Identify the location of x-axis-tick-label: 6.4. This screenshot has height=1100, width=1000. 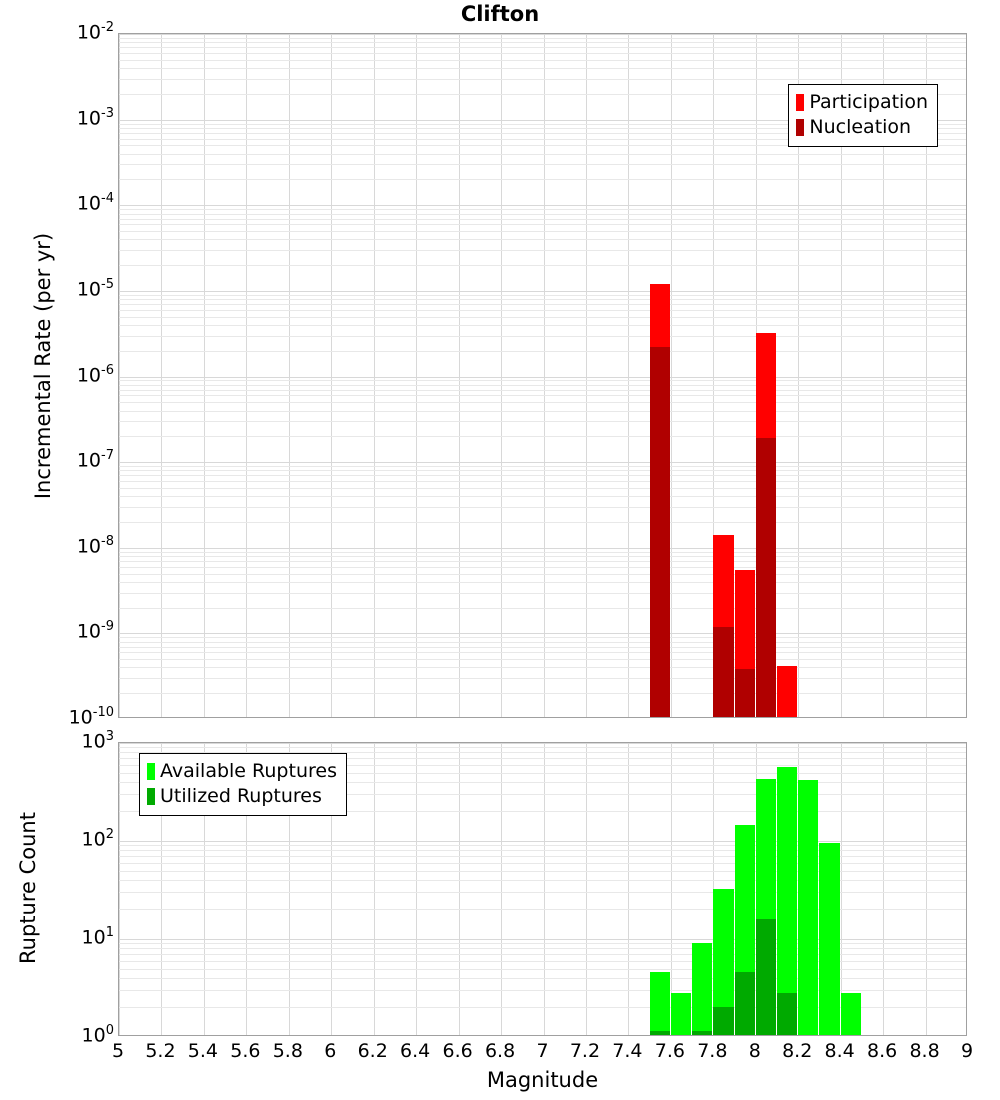
(415, 1051).